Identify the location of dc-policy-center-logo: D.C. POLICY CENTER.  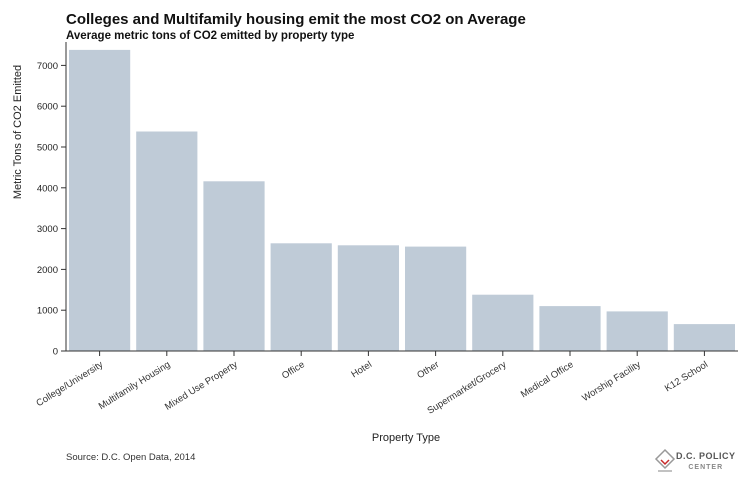
(700, 463).